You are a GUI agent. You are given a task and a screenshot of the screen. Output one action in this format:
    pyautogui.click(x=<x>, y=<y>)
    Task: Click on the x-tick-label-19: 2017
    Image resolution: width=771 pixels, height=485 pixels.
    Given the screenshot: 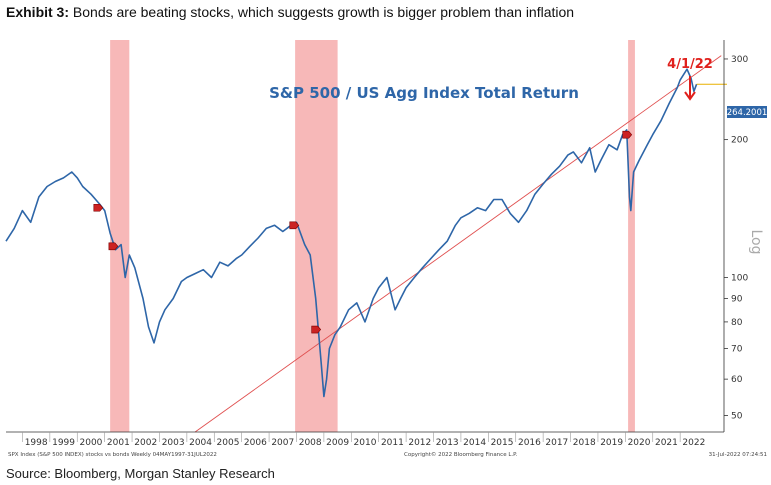 What is the action you would take?
    pyautogui.click(x=556, y=443)
    